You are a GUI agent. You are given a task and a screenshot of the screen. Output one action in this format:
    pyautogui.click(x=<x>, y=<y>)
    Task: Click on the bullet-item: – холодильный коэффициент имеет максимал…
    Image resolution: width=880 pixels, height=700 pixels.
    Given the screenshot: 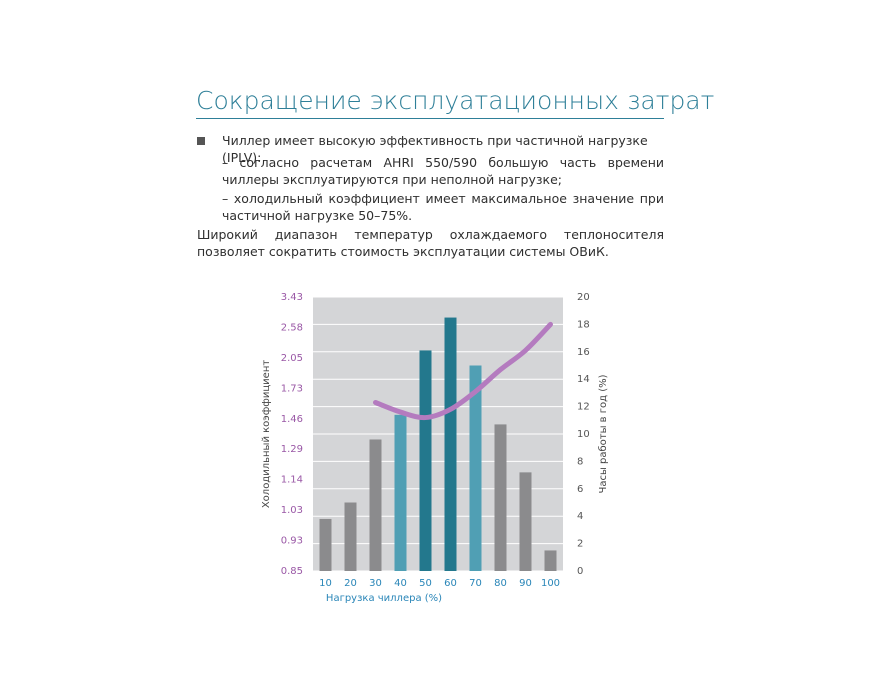 What is the action you would take?
    pyautogui.click(x=443, y=207)
    